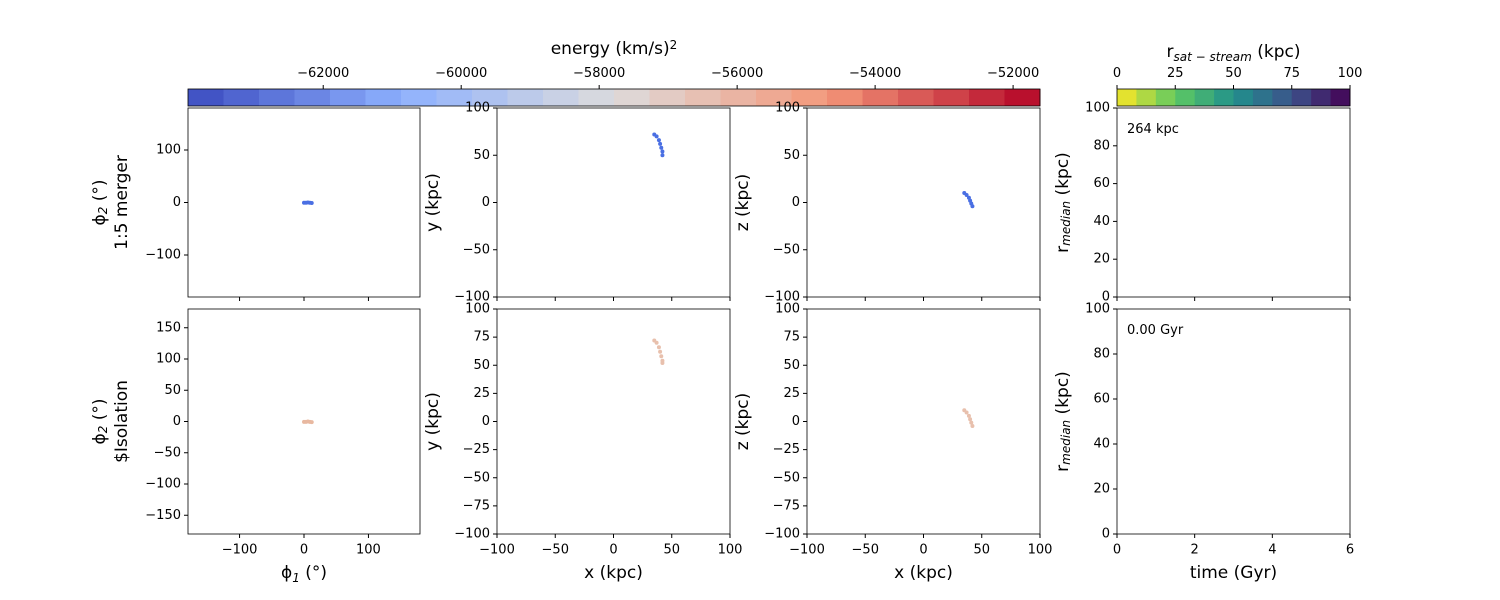 The height and width of the screenshot is (600, 1500). I want to click on x-tick-label: 100, so click(730, 550).